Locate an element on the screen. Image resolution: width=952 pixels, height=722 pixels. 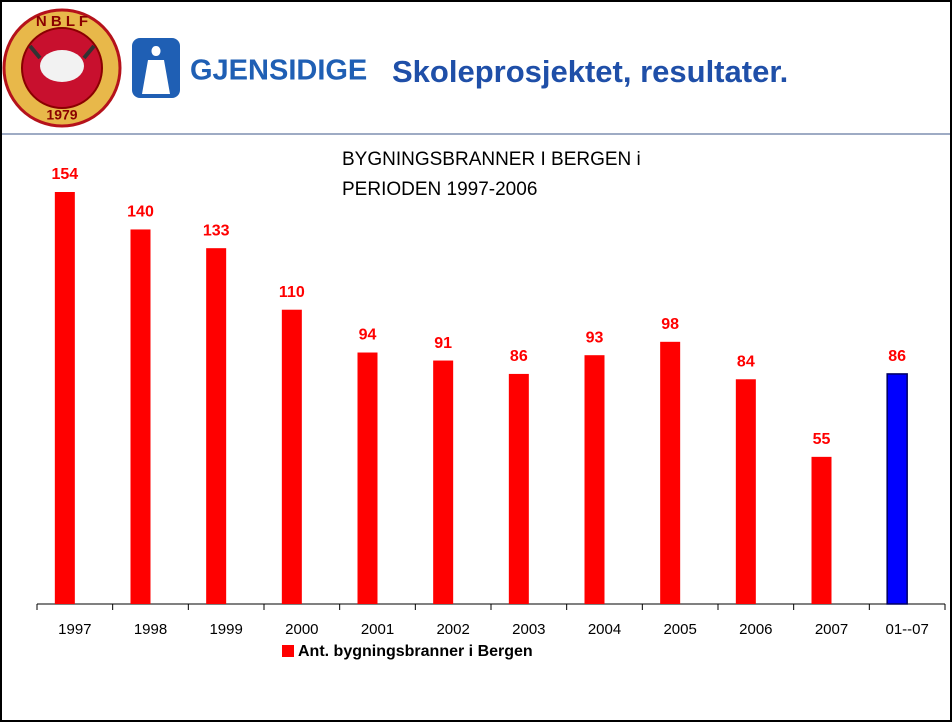
brand-name: GJENSIDIGE is located at coordinates (278, 71).